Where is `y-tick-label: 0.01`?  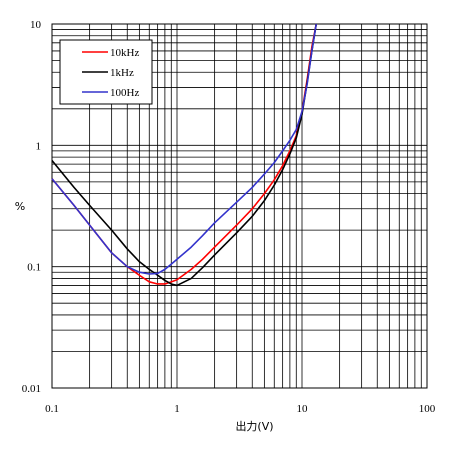
y-tick-label: 0.01 is located at coordinates (31, 389).